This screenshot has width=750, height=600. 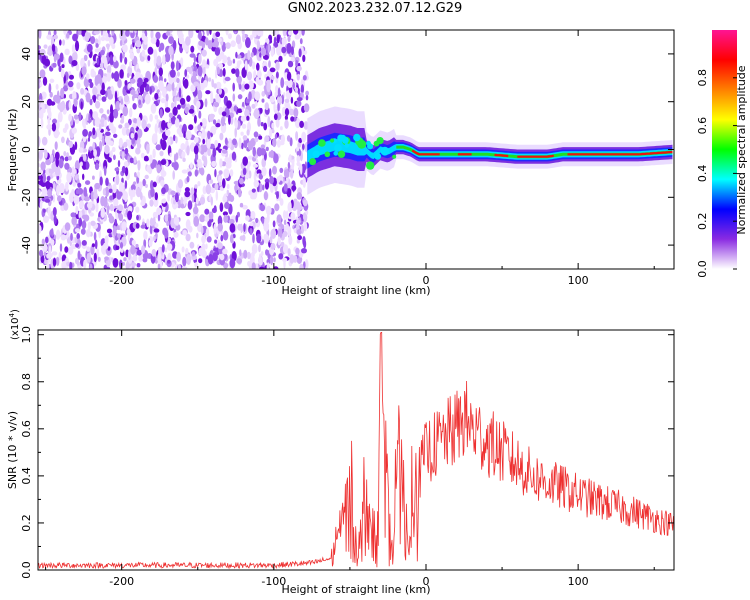 What do you see at coordinates (490, 150) in the screenshot?
I see `signal-track` at bounding box center [490, 150].